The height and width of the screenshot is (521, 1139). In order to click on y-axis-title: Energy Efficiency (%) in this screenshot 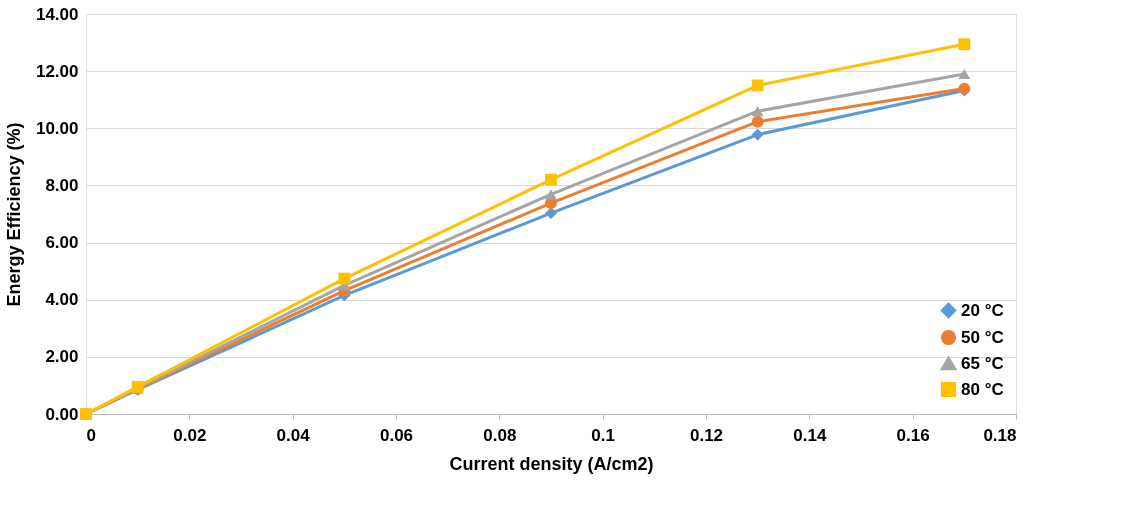, I will do `click(13, 214)`.